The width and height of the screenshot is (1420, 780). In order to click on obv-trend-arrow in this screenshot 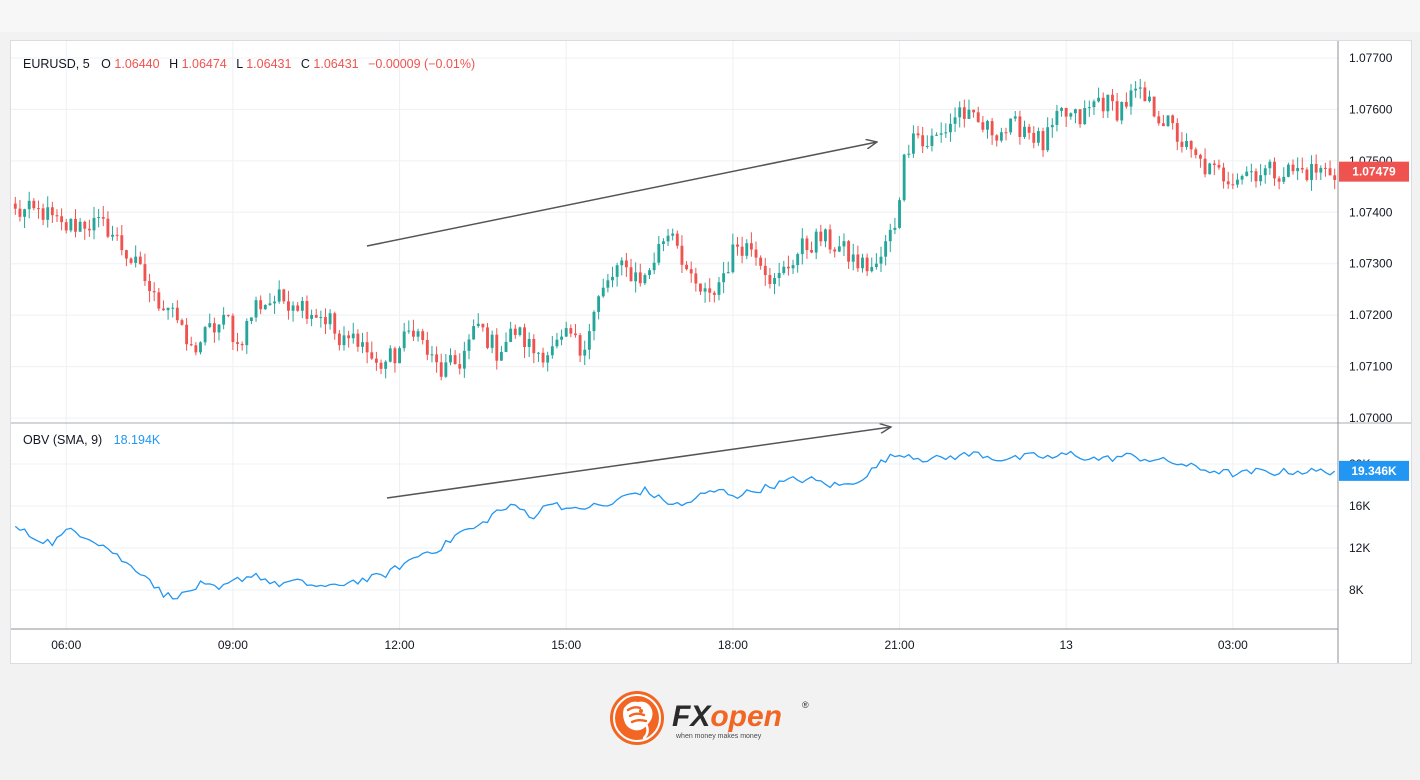, I will do `click(638, 463)`.